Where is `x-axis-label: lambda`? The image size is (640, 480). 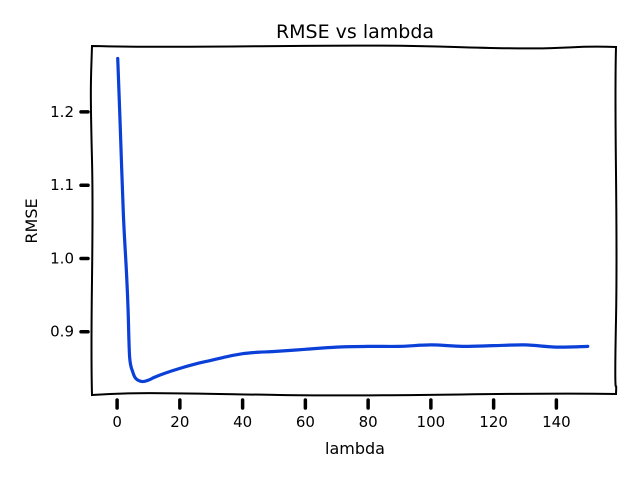 x-axis-label: lambda is located at coordinates (355, 448).